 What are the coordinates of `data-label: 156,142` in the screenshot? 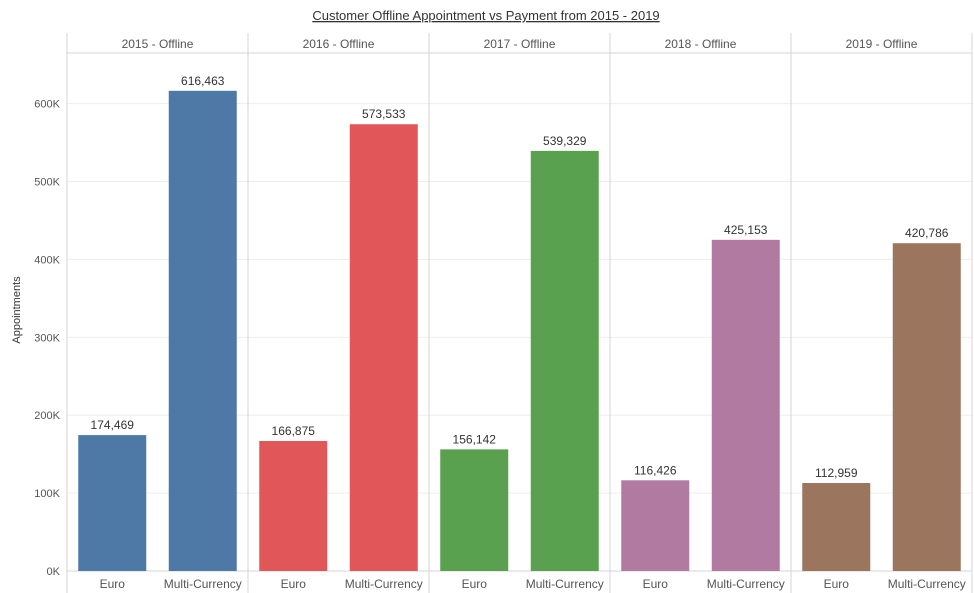 It's located at (475, 439).